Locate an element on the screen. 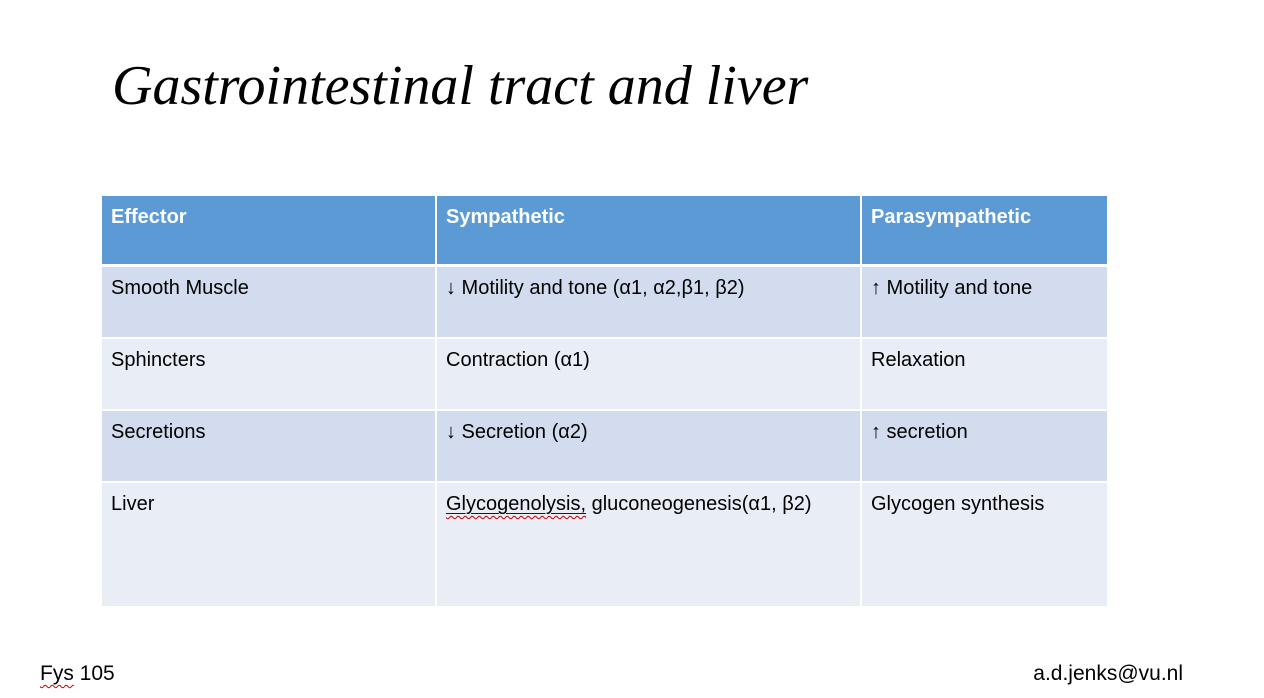 The height and width of the screenshot is (698, 1264). cell-sympathetic: Contraction (α1) is located at coordinates (649, 375).